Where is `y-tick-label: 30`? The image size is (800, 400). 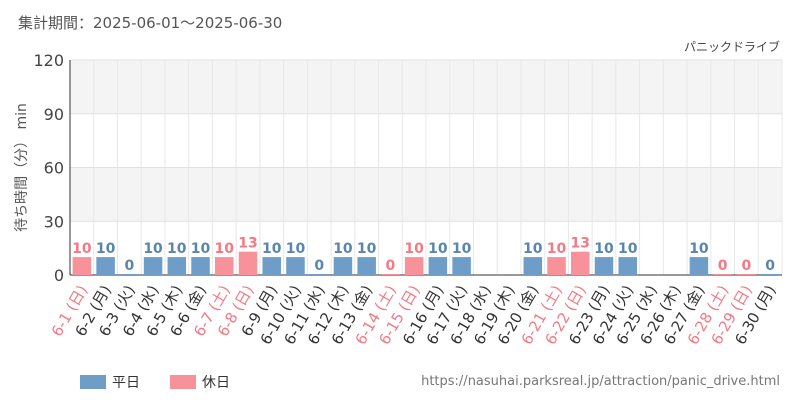
y-tick-label: 30 is located at coordinates (54, 221).